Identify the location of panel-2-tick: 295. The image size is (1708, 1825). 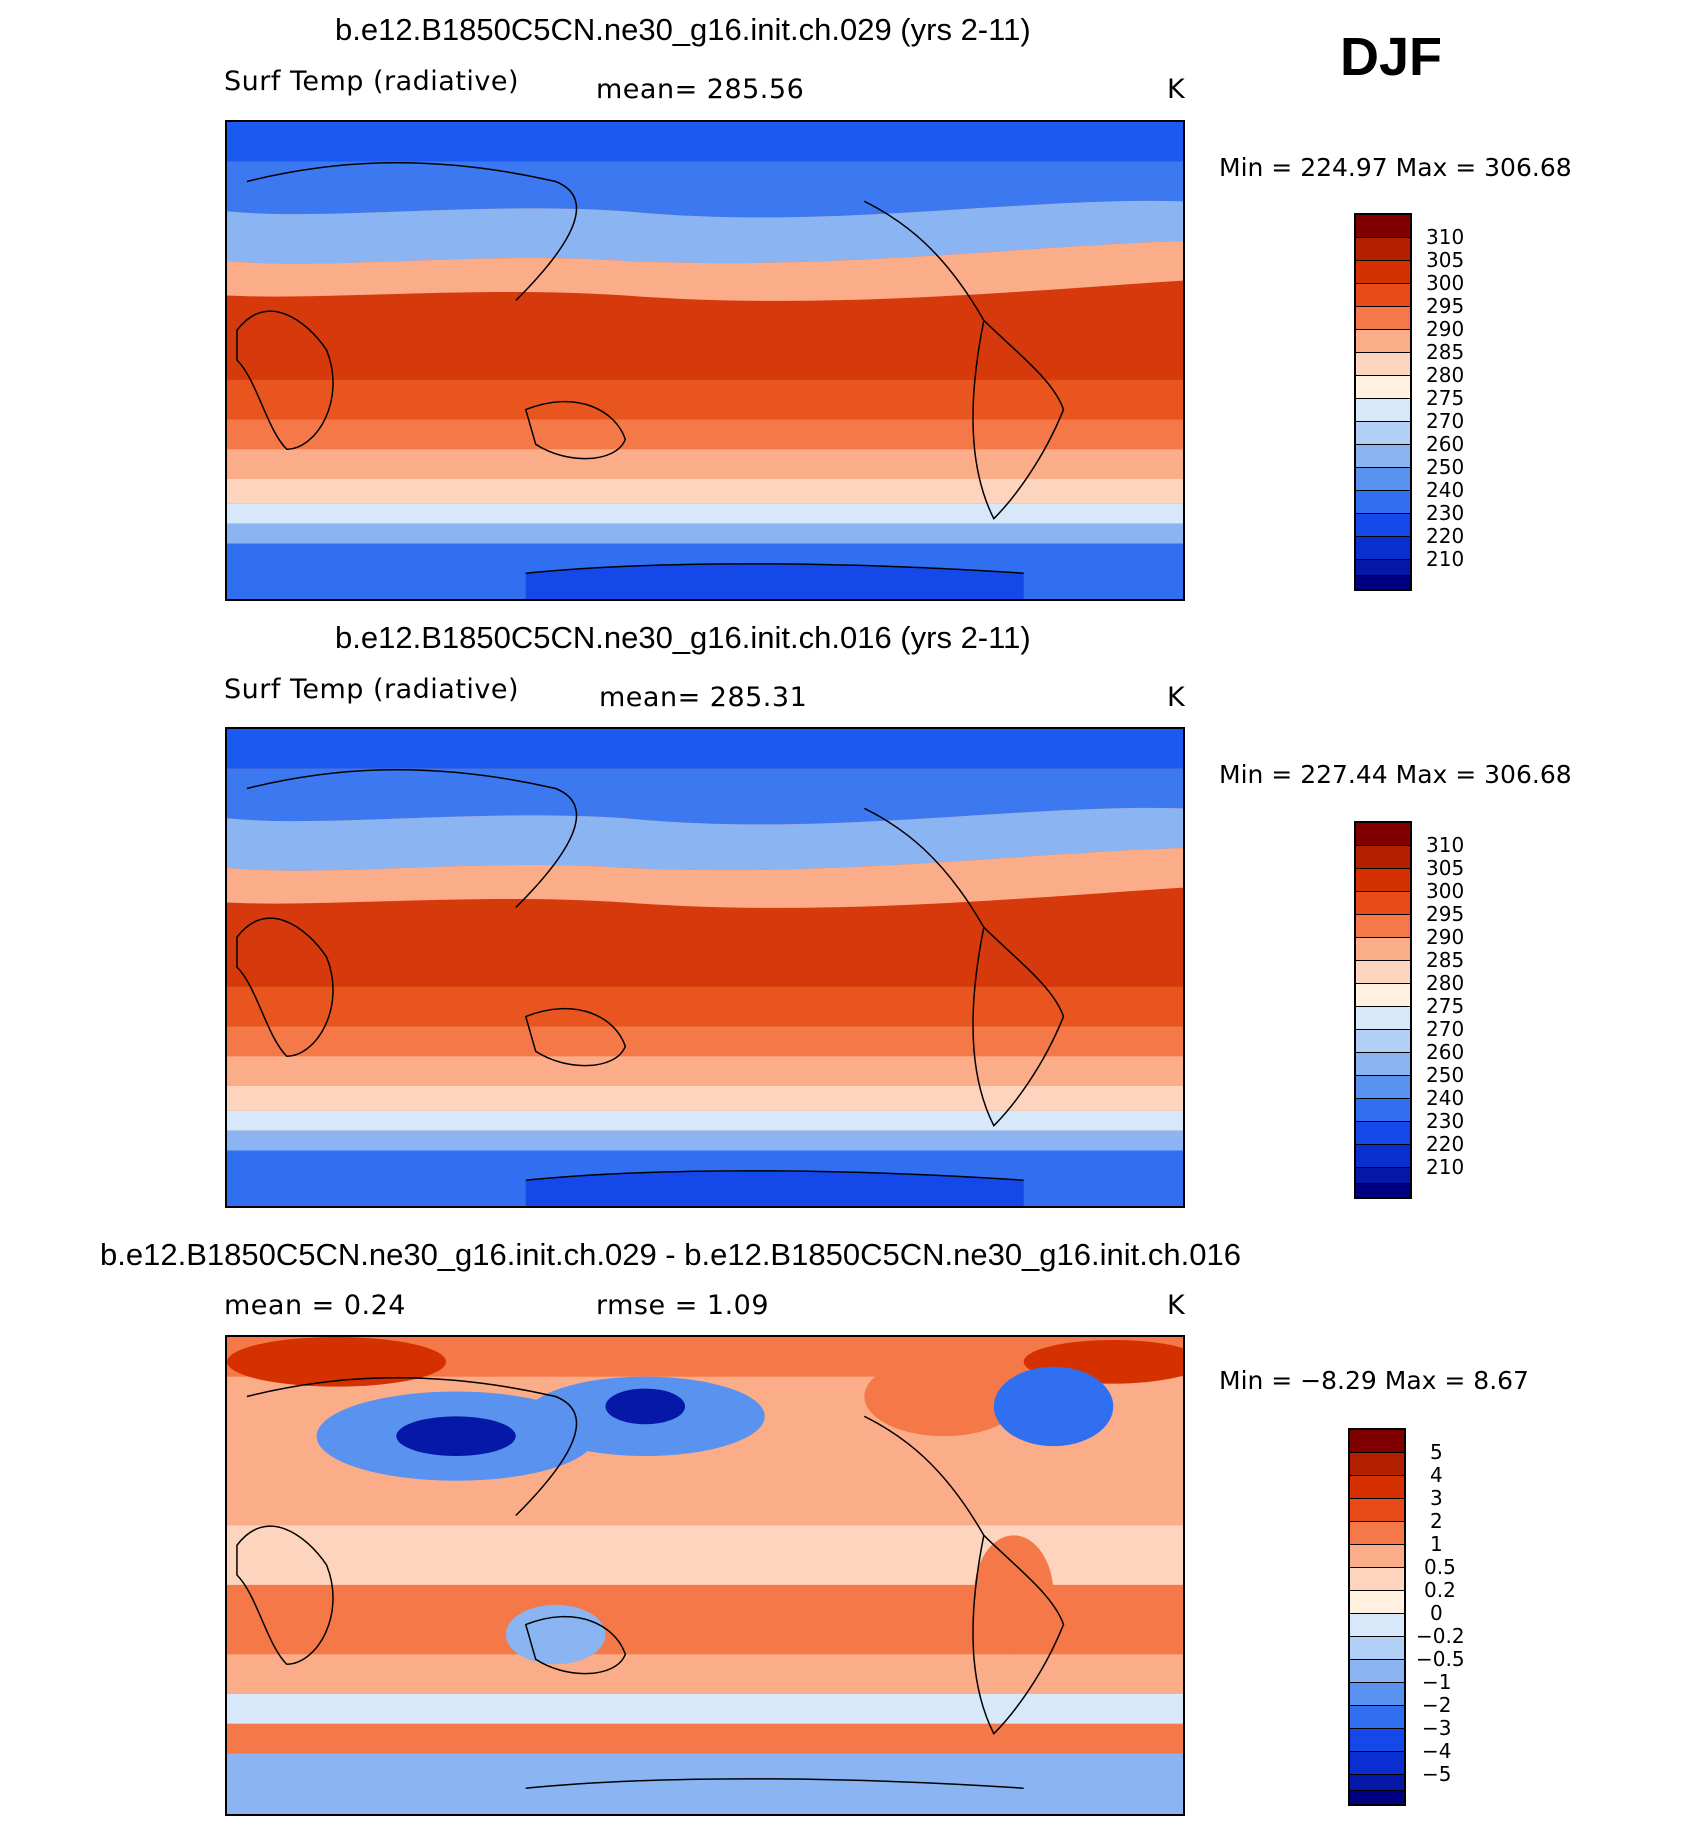
(1445, 914).